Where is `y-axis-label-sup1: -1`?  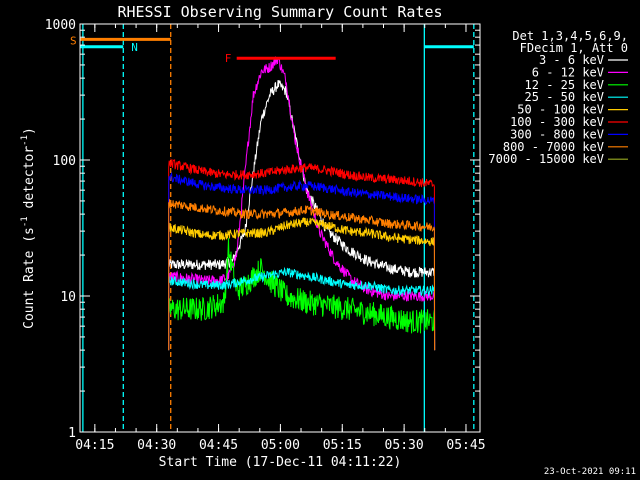 y-axis-label-sup1: -1 is located at coordinates (25, 221).